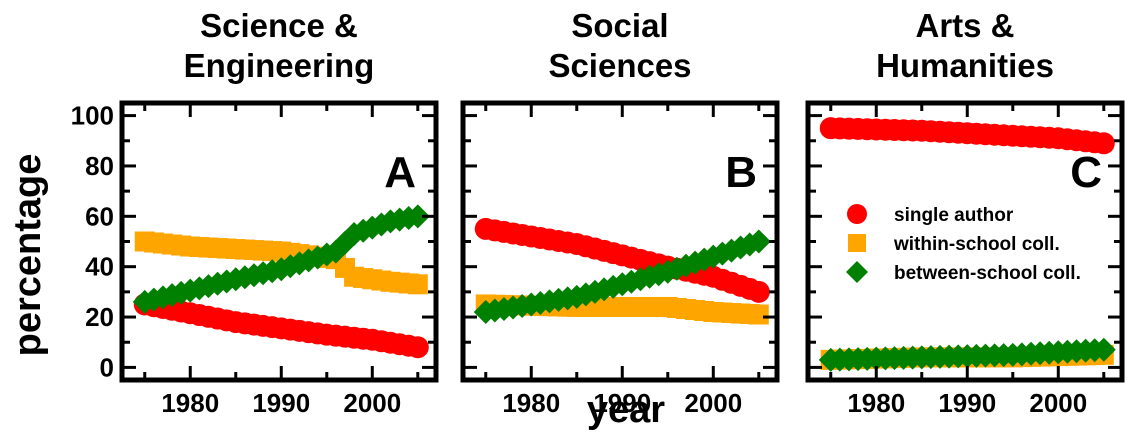 The height and width of the screenshot is (432, 1143). What do you see at coordinates (1086, 172) in the screenshot?
I see `panel-letter: C` at bounding box center [1086, 172].